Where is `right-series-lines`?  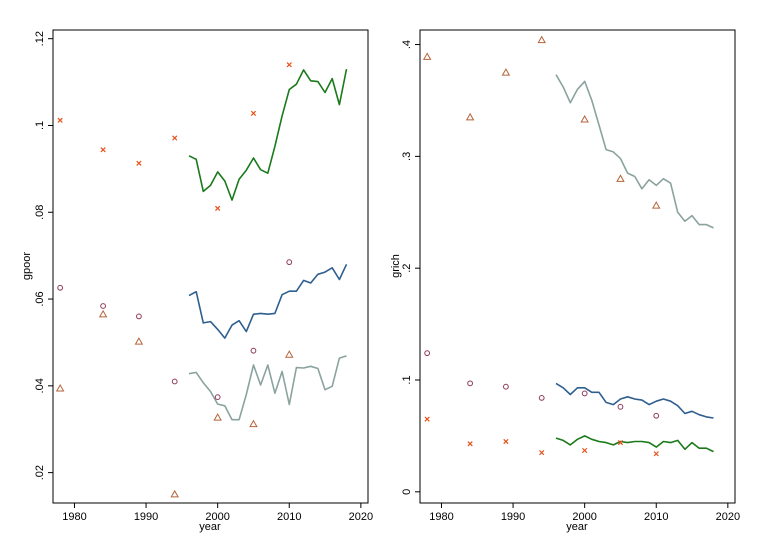 right-series-lines is located at coordinates (634, 263).